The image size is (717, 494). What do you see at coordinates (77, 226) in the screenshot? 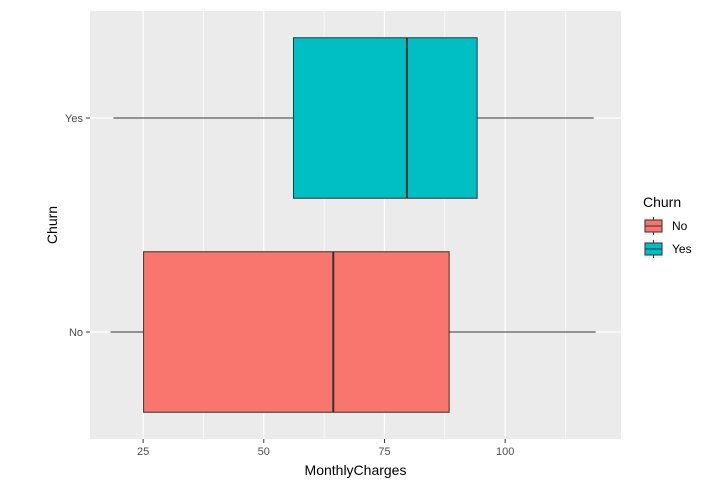
I see `y-axis-ticks: No Yes` at bounding box center [77, 226].